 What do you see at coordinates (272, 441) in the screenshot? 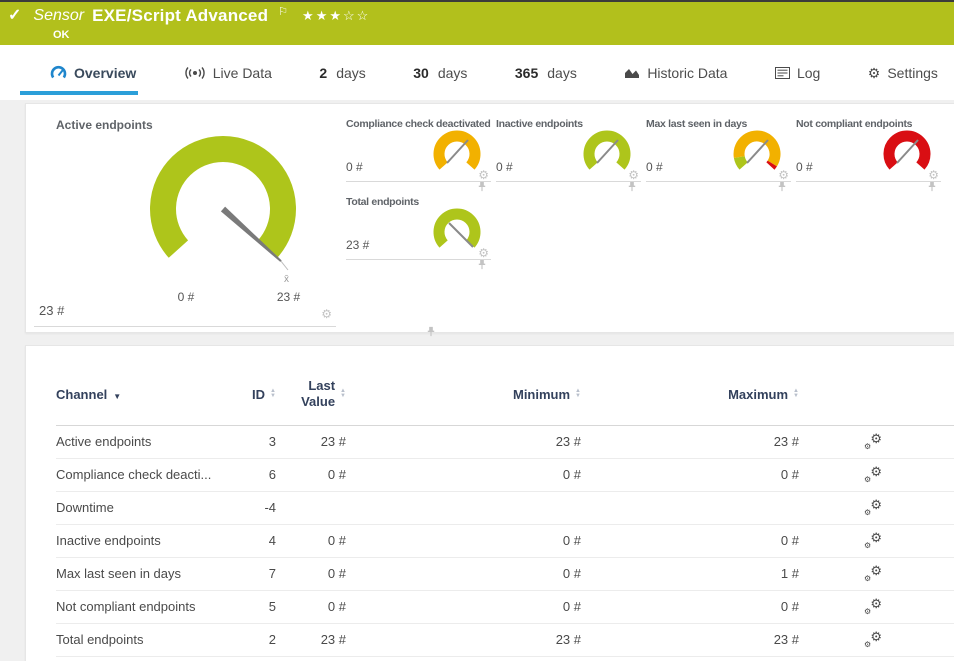
I see `channel-id: 3` at bounding box center [272, 441].